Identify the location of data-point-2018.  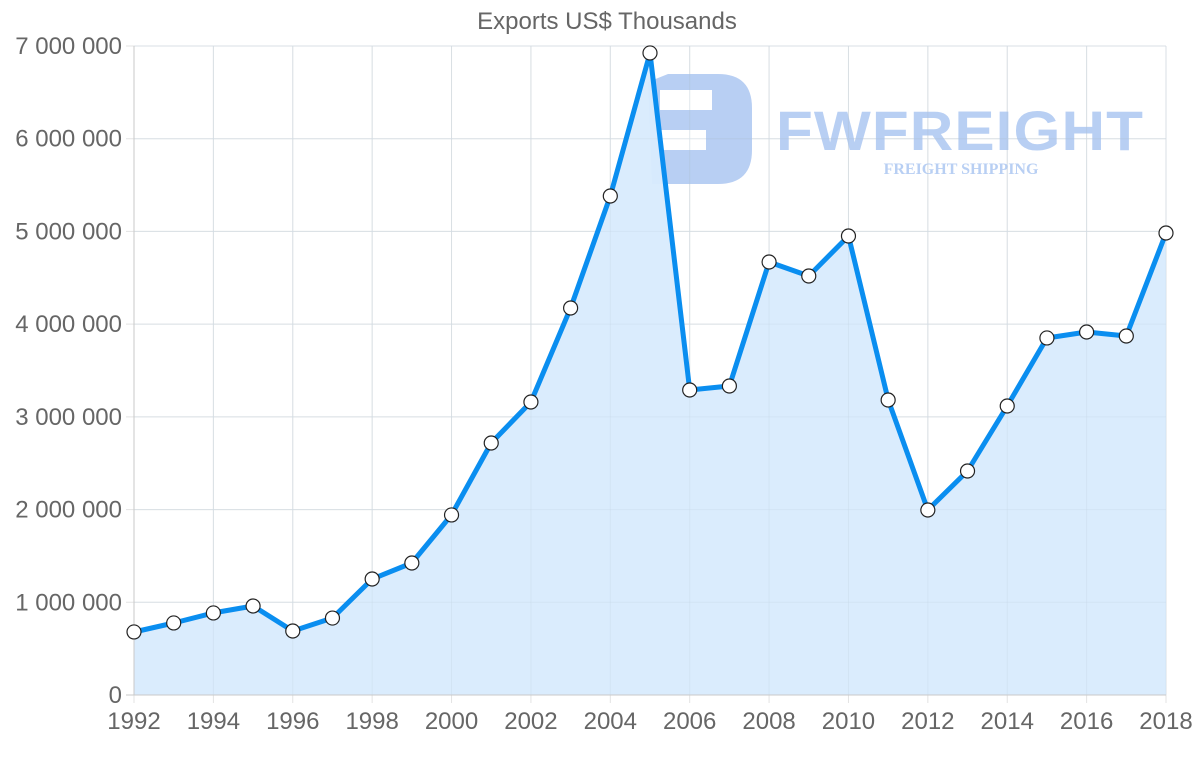
(1166, 233).